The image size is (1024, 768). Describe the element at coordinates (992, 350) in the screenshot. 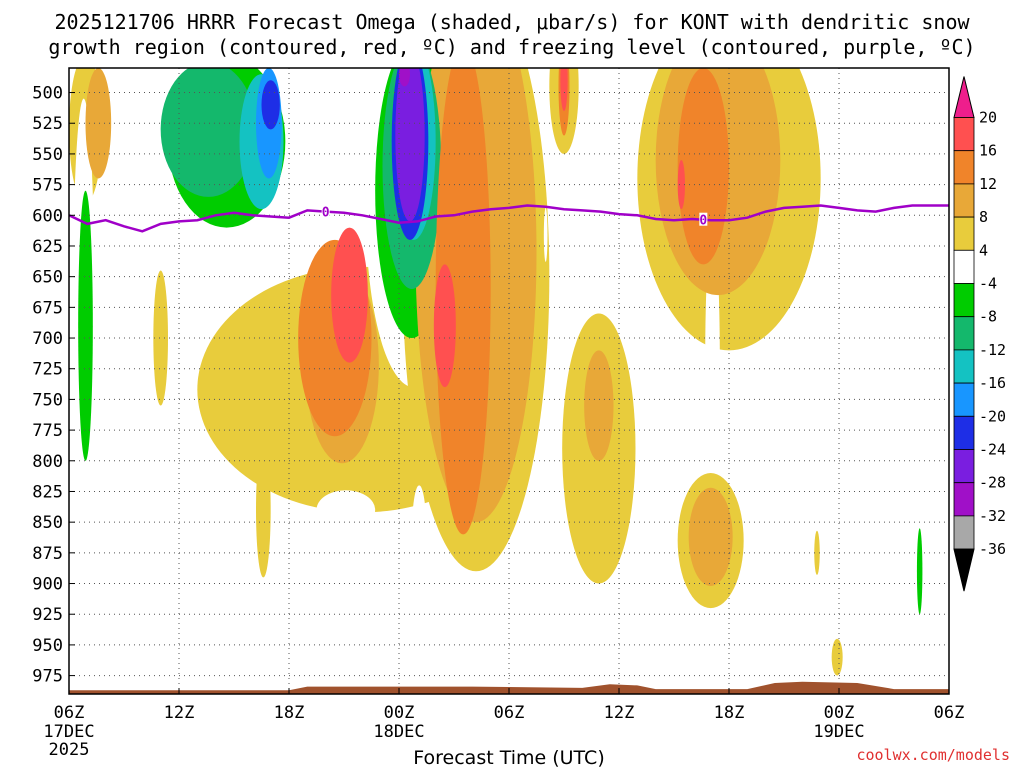

I see `colorbar-label: -12` at that location.